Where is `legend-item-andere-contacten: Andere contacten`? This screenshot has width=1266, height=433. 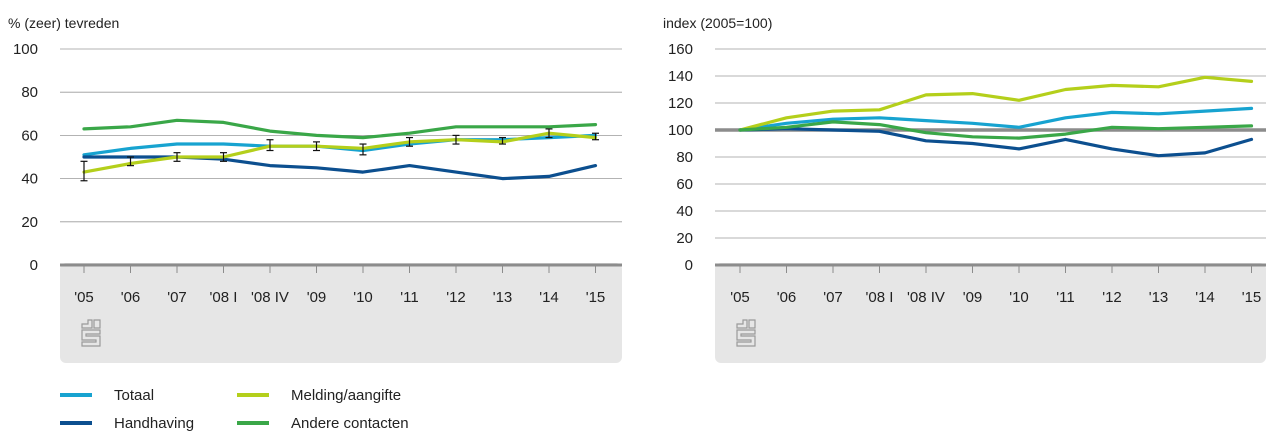
legend-item-andere-contacten: Andere contacten is located at coordinates (323, 423).